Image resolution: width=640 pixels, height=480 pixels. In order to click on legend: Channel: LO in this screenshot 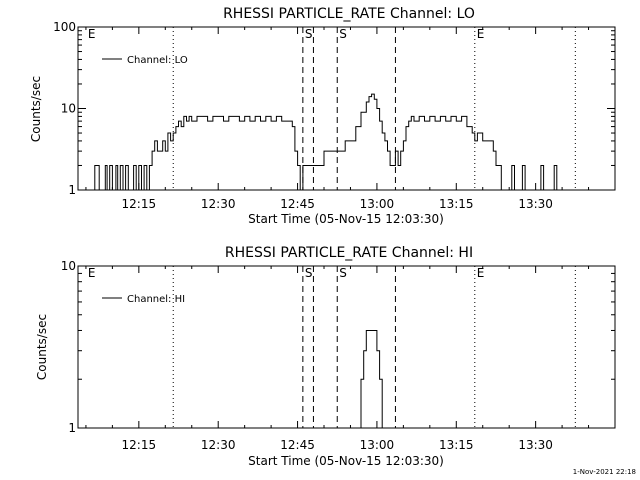, I will do `click(145, 60)`.